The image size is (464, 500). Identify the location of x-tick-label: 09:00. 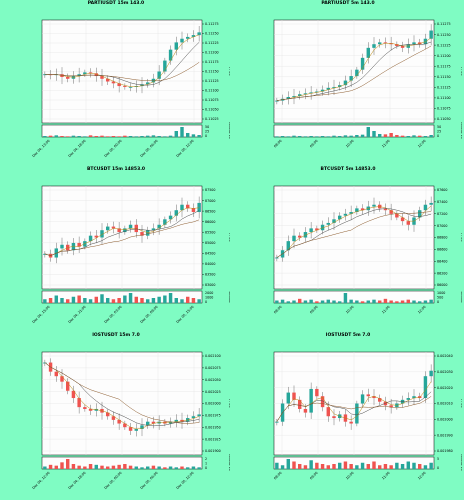
(314, 310).